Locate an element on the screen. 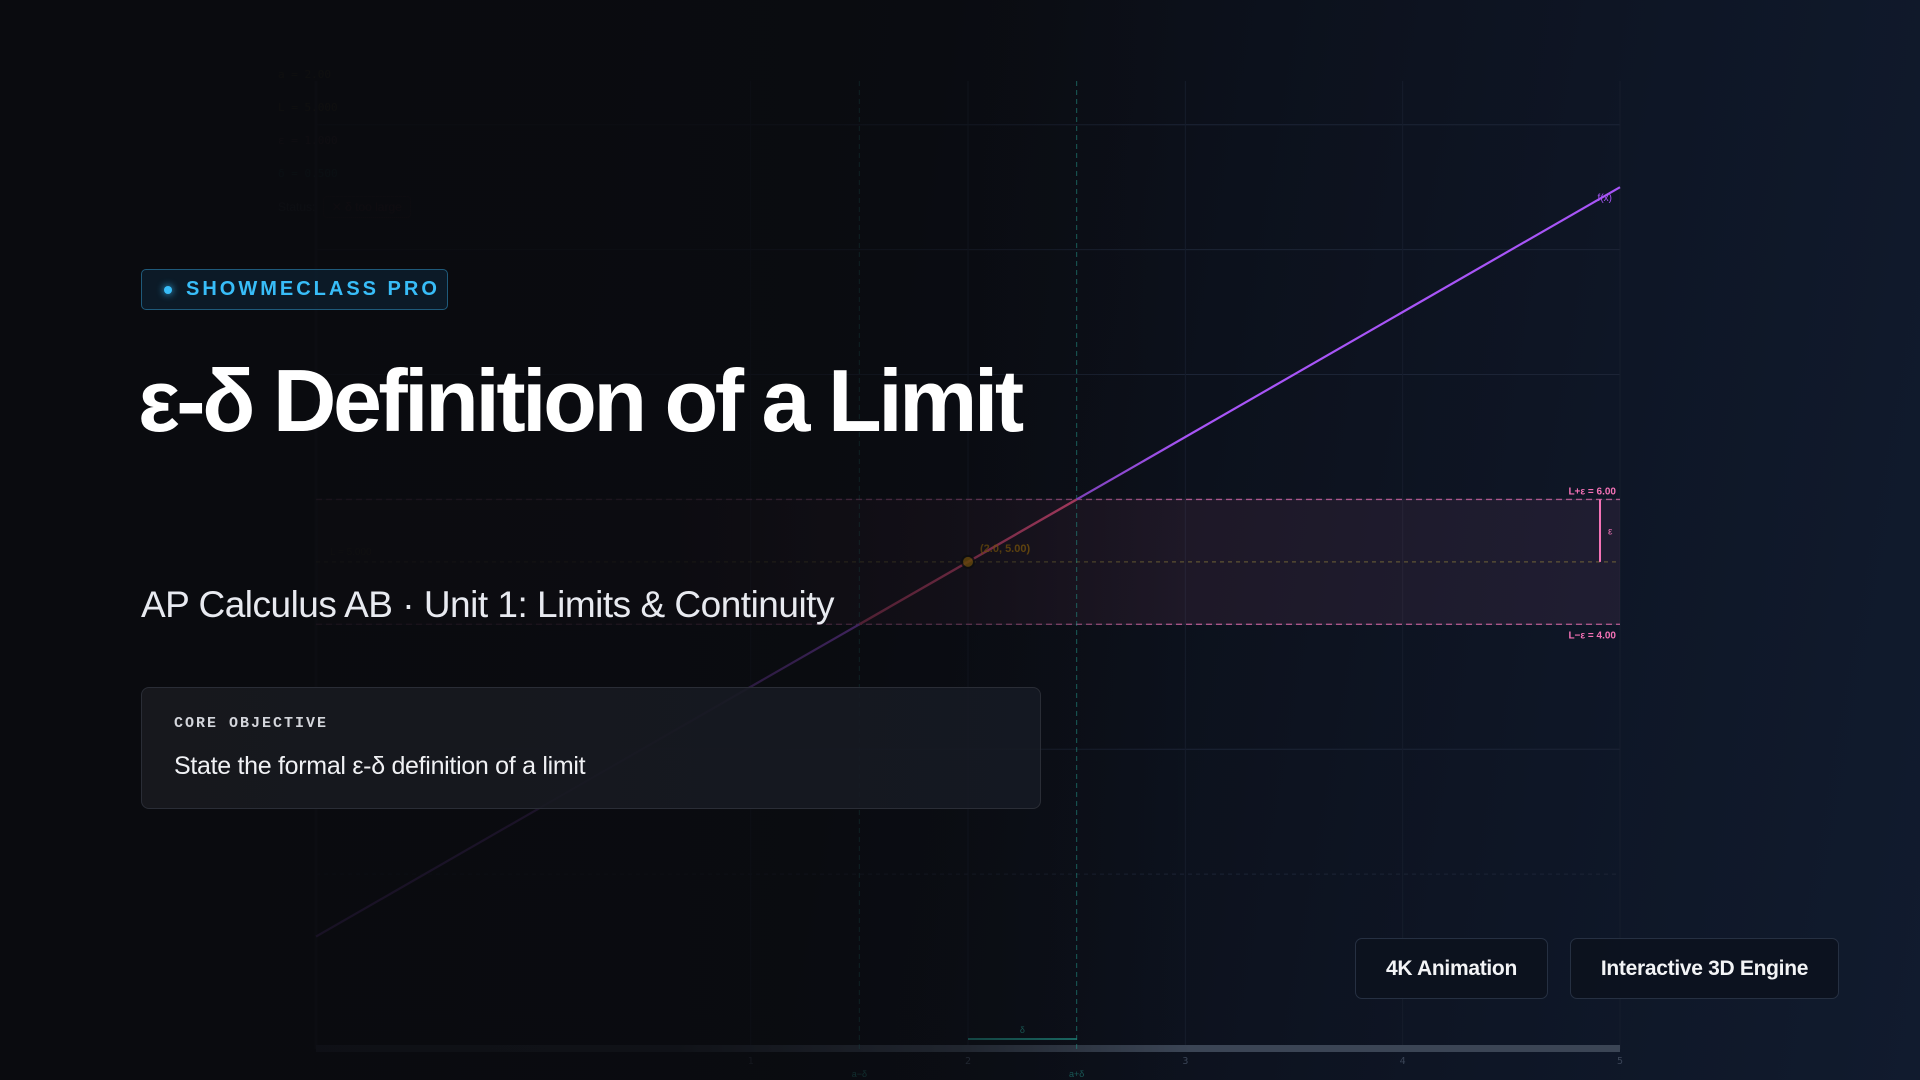  readout-a: a = 2.00 is located at coordinates (304, 74).